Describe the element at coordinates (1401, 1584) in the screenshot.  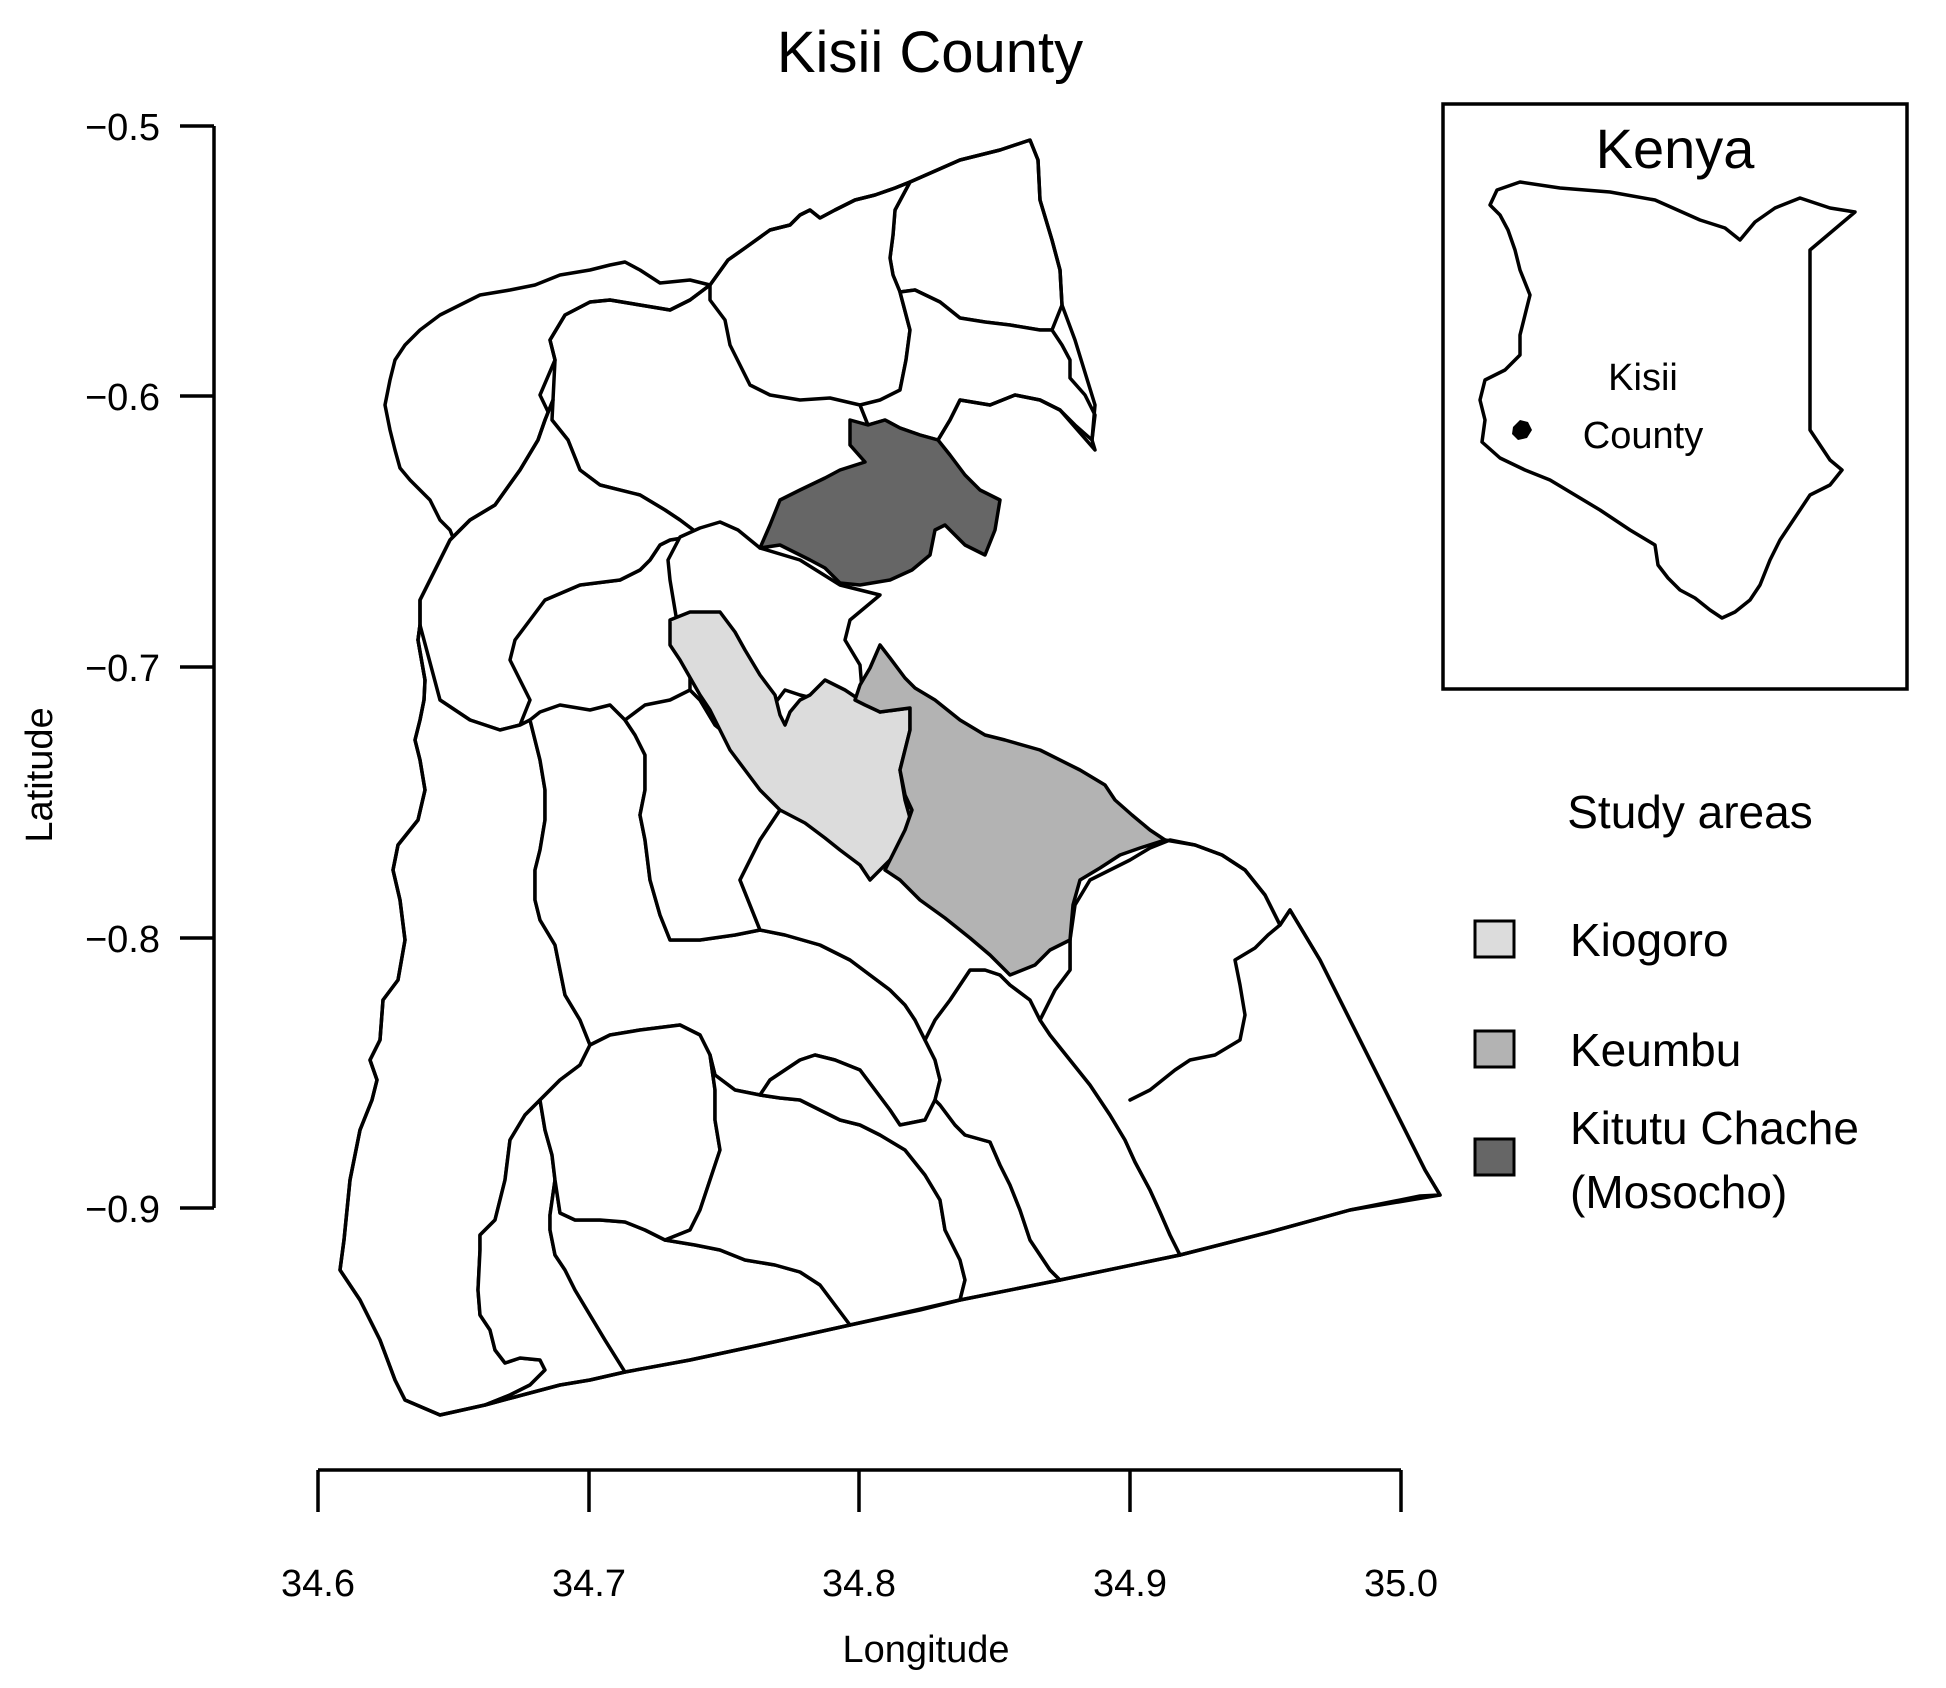
I see `x-tick-label: 35.0` at that location.